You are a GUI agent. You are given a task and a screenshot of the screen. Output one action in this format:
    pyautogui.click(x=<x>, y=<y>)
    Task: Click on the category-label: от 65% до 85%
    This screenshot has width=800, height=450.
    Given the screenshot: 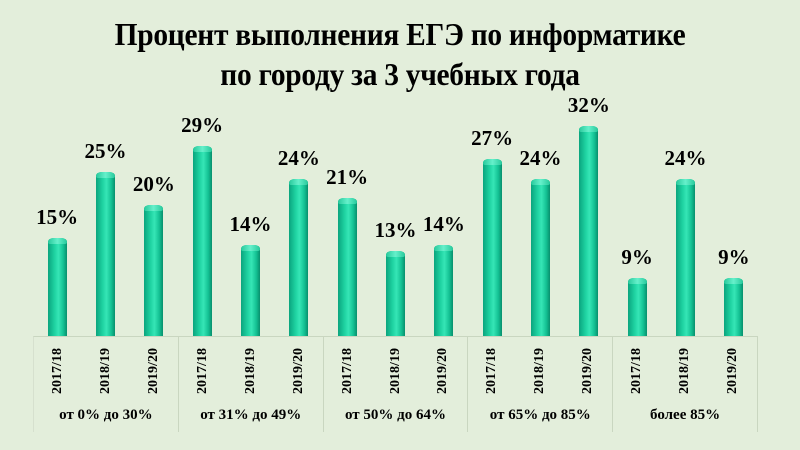 What is the action you would take?
    pyautogui.click(x=540, y=415)
    